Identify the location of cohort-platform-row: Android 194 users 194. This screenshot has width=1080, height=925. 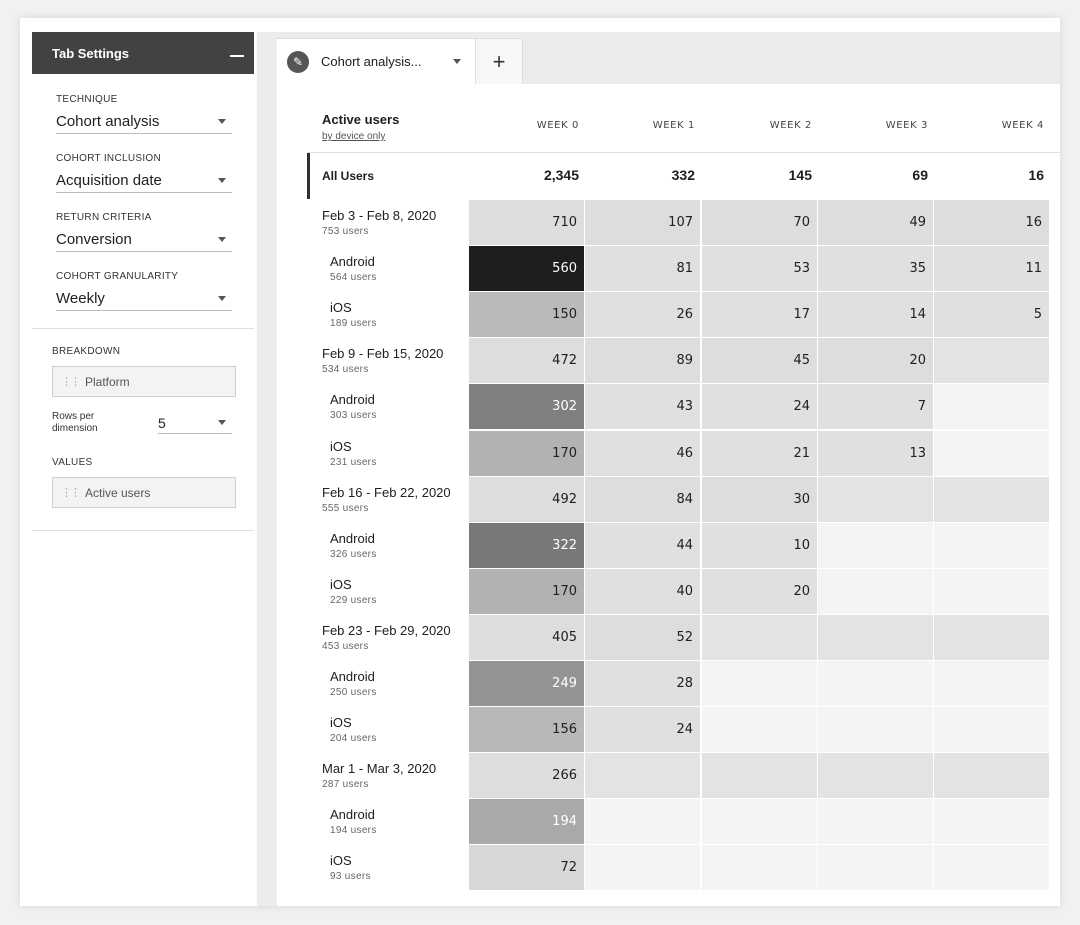
(668, 822).